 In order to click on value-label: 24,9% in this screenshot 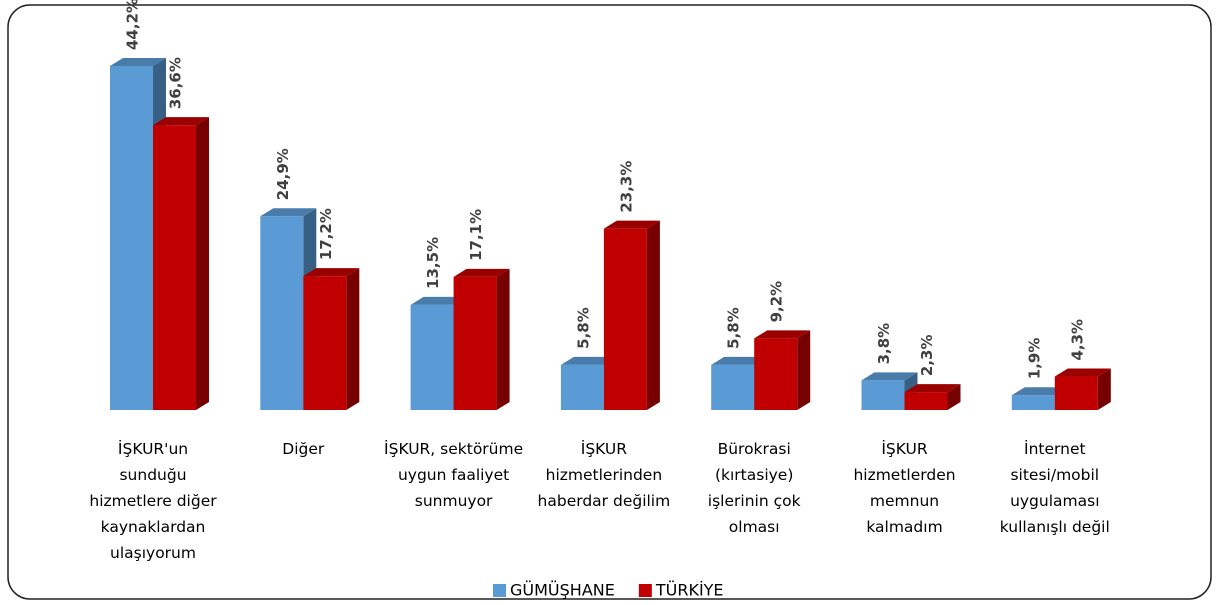, I will do `click(283, 174)`.